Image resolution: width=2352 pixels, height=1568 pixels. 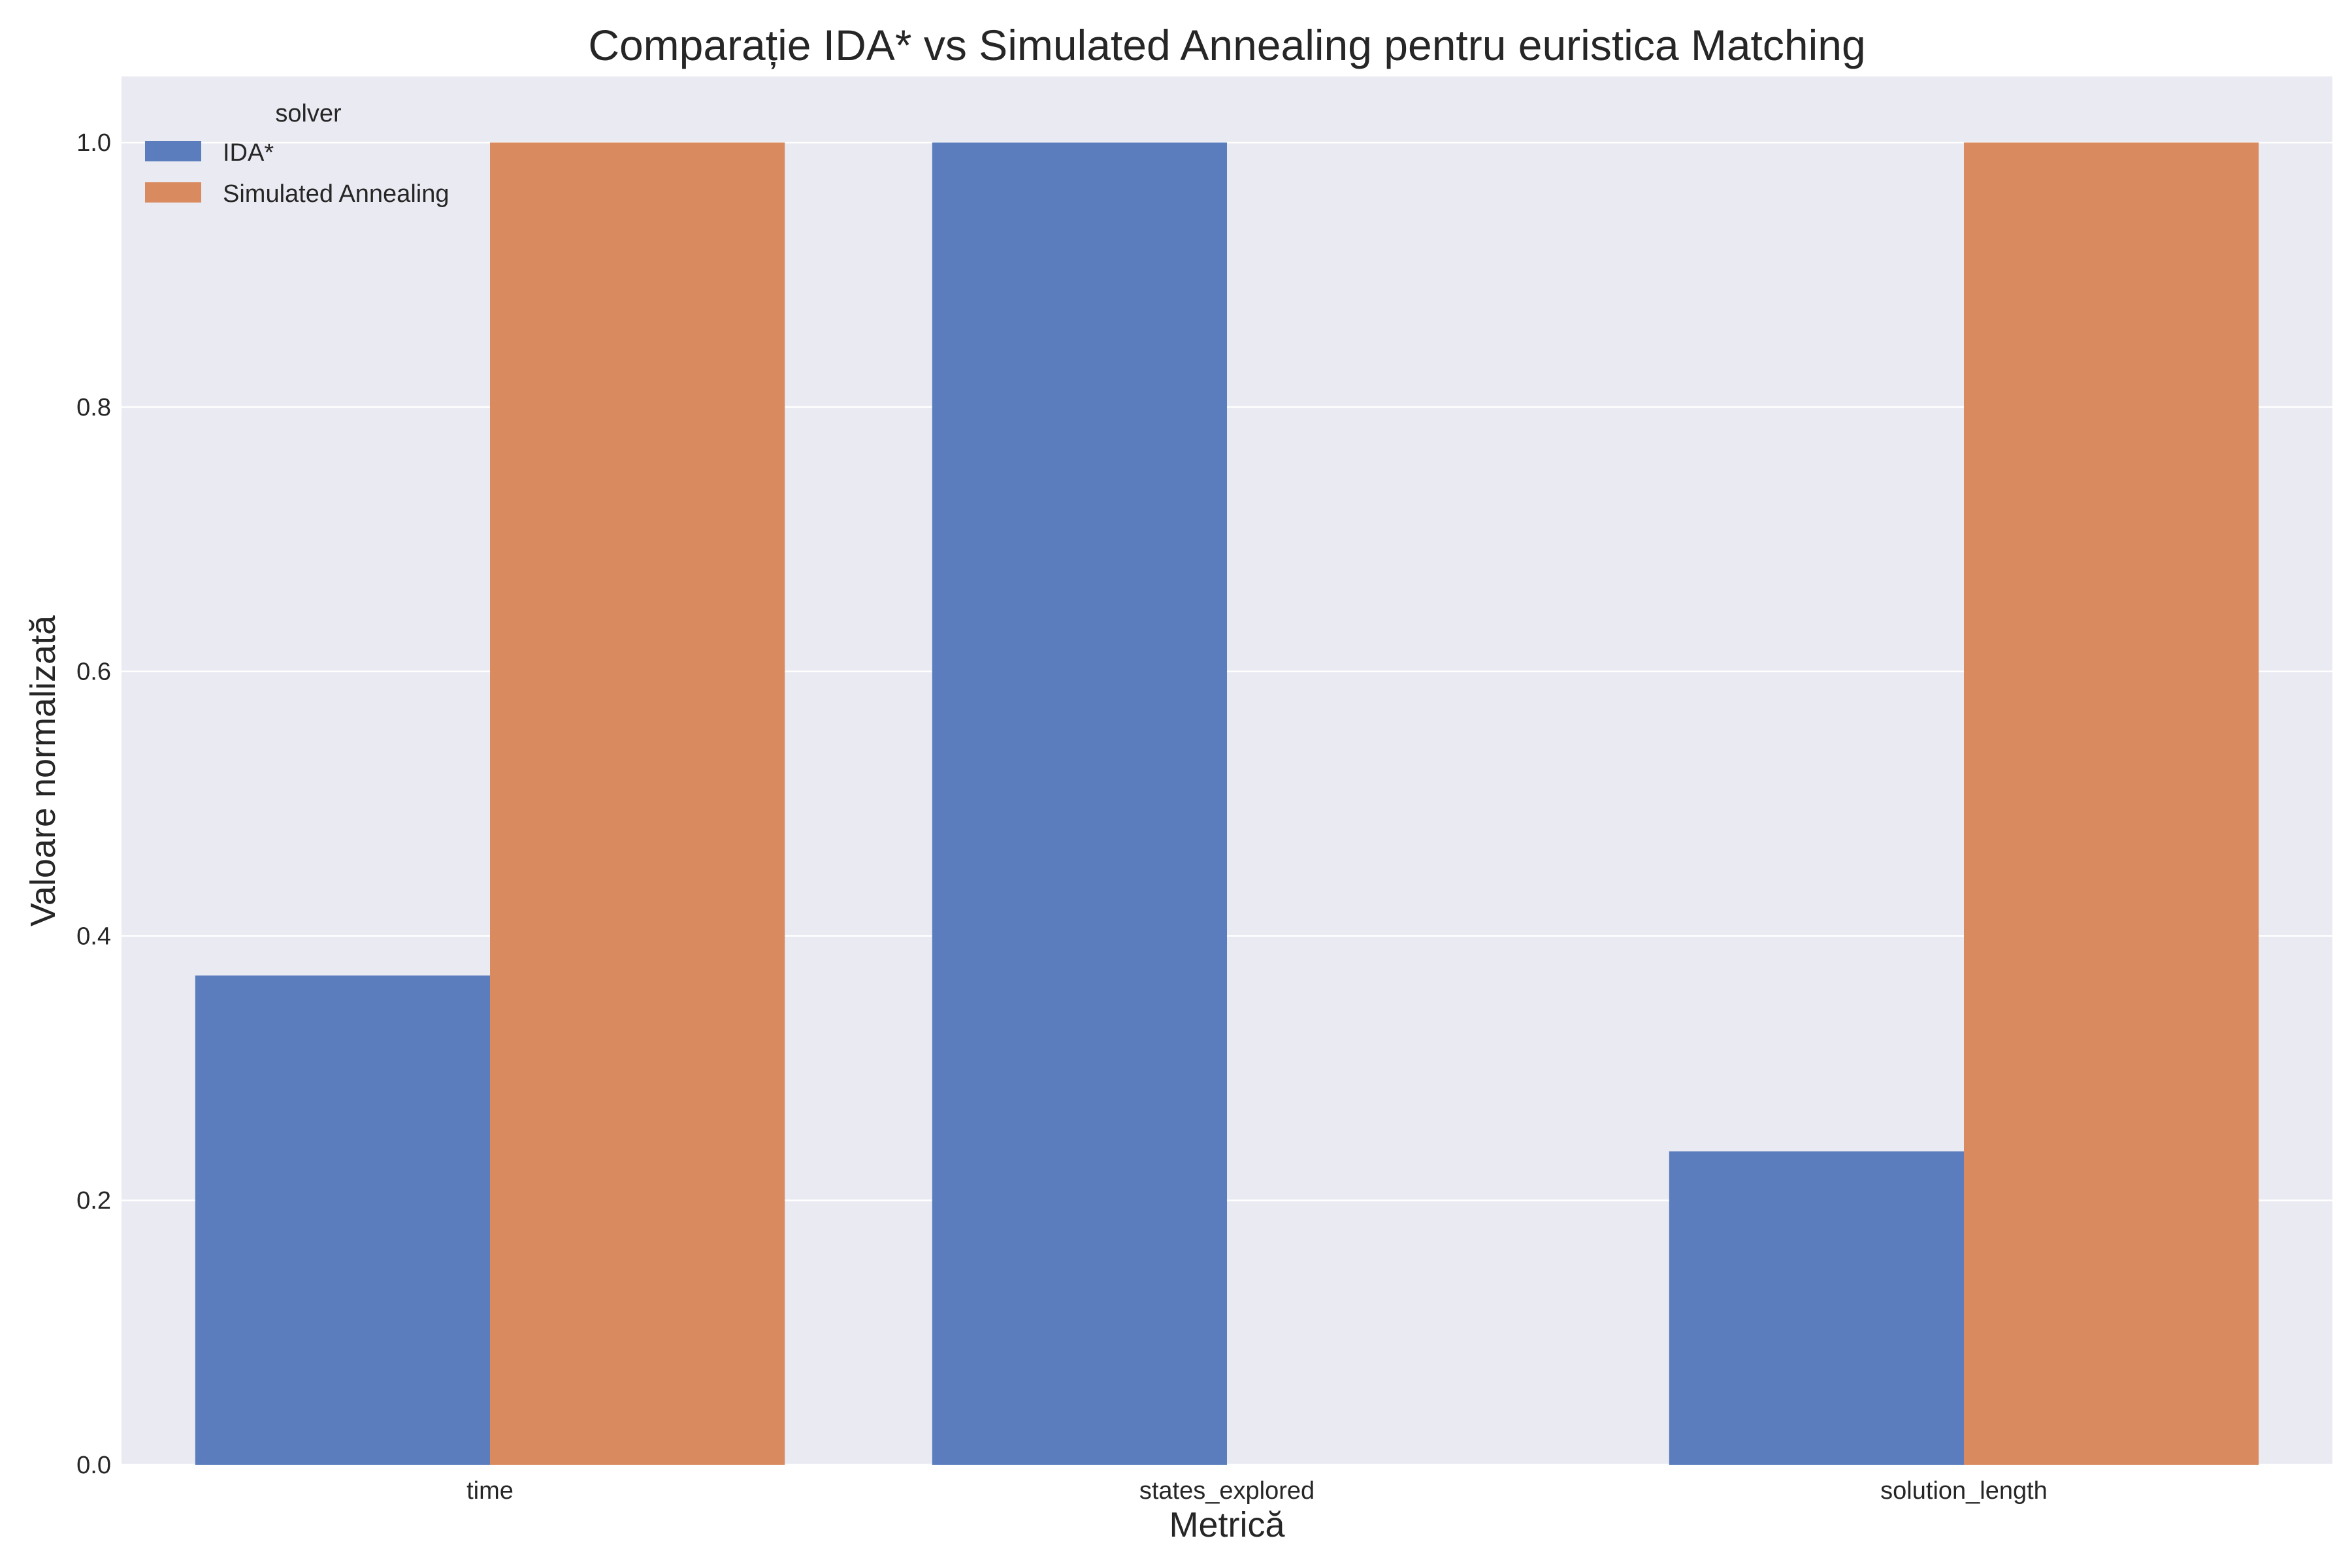 I want to click on y-axis-label: Valoare normalizată, so click(x=43, y=770).